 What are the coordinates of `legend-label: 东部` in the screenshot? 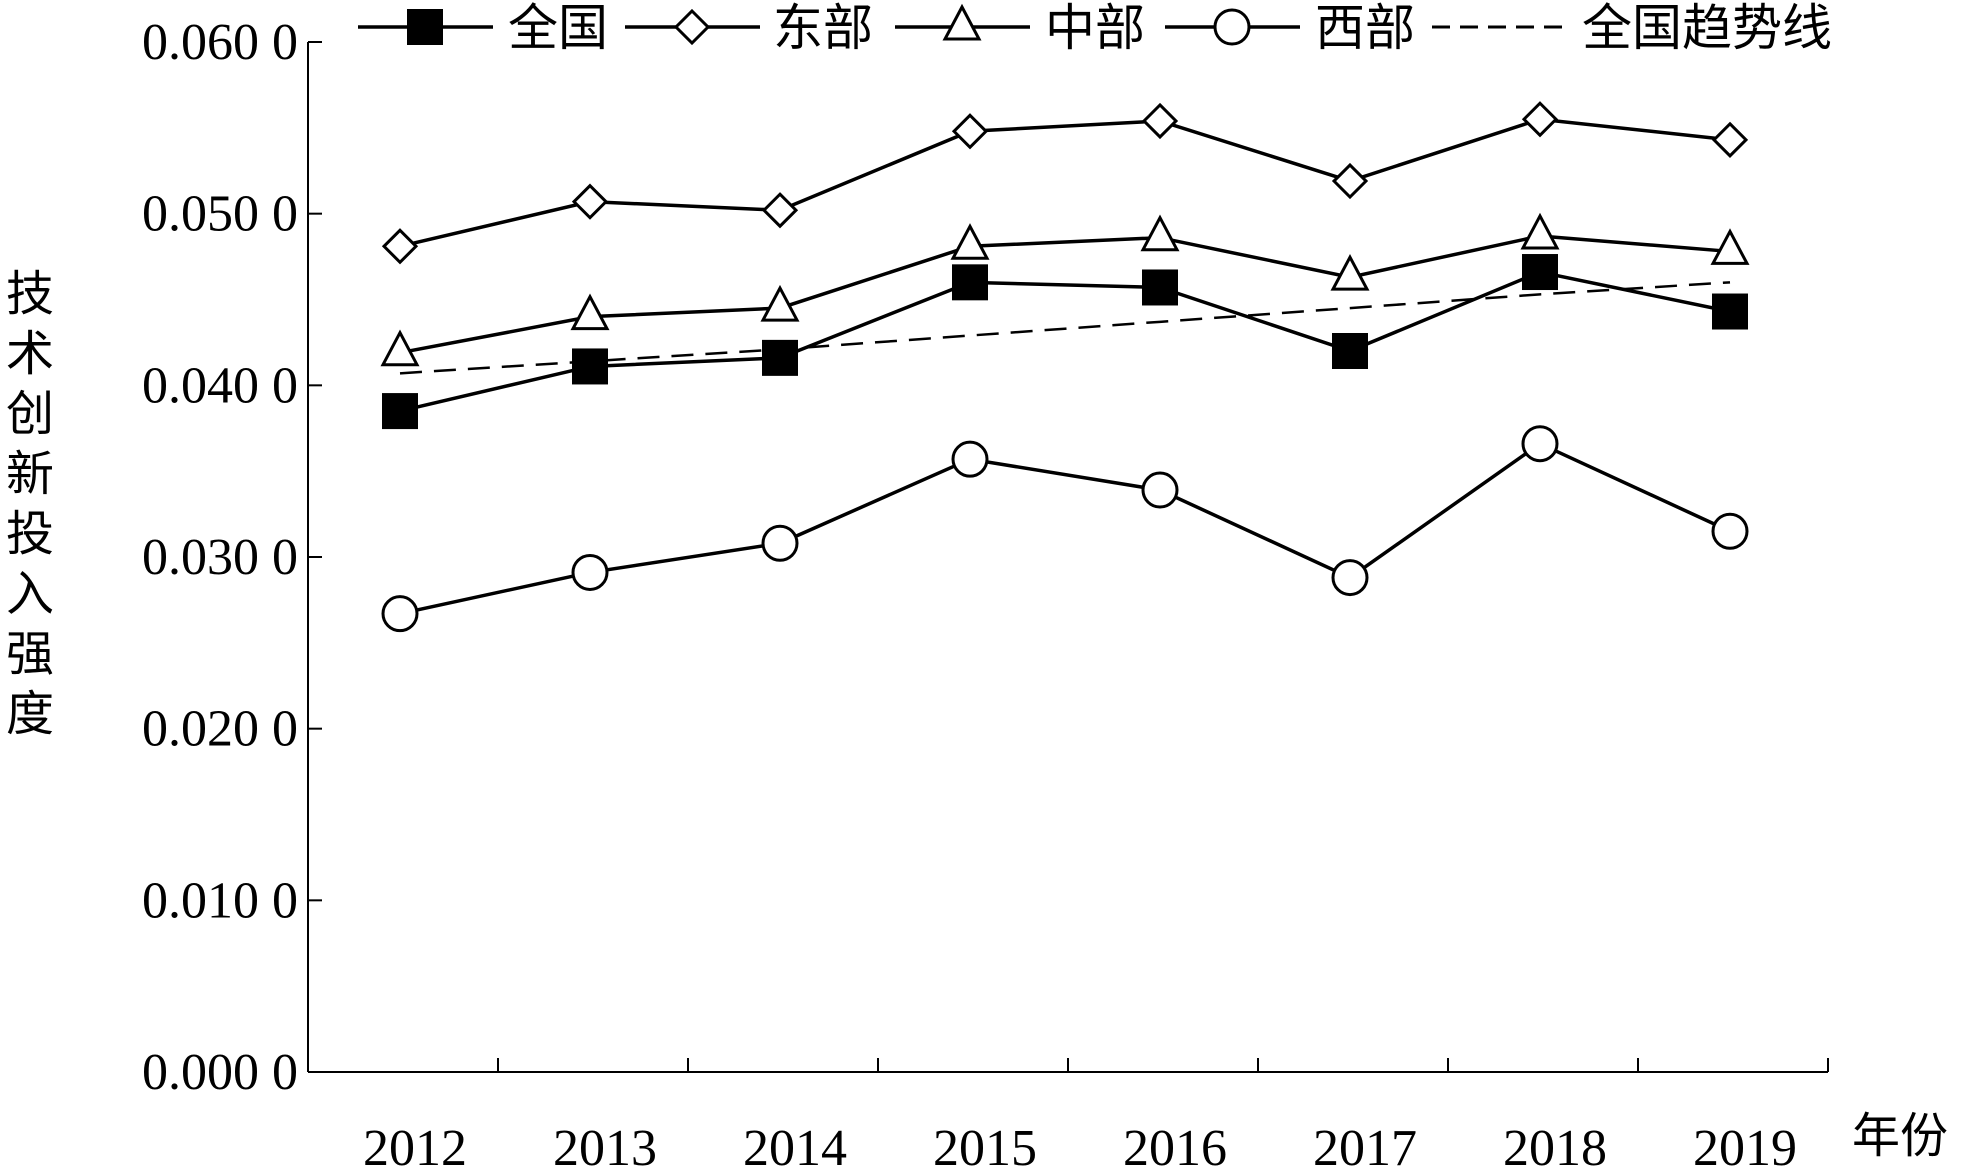 It's located at (823, 28).